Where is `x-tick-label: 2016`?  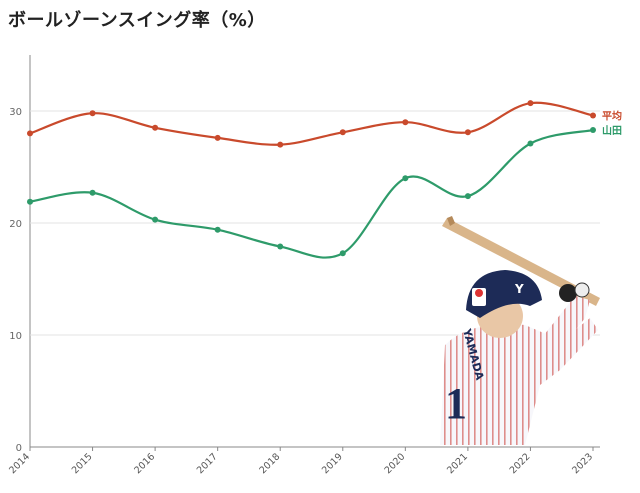
x-tick-label: 2016 is located at coordinates (144, 463).